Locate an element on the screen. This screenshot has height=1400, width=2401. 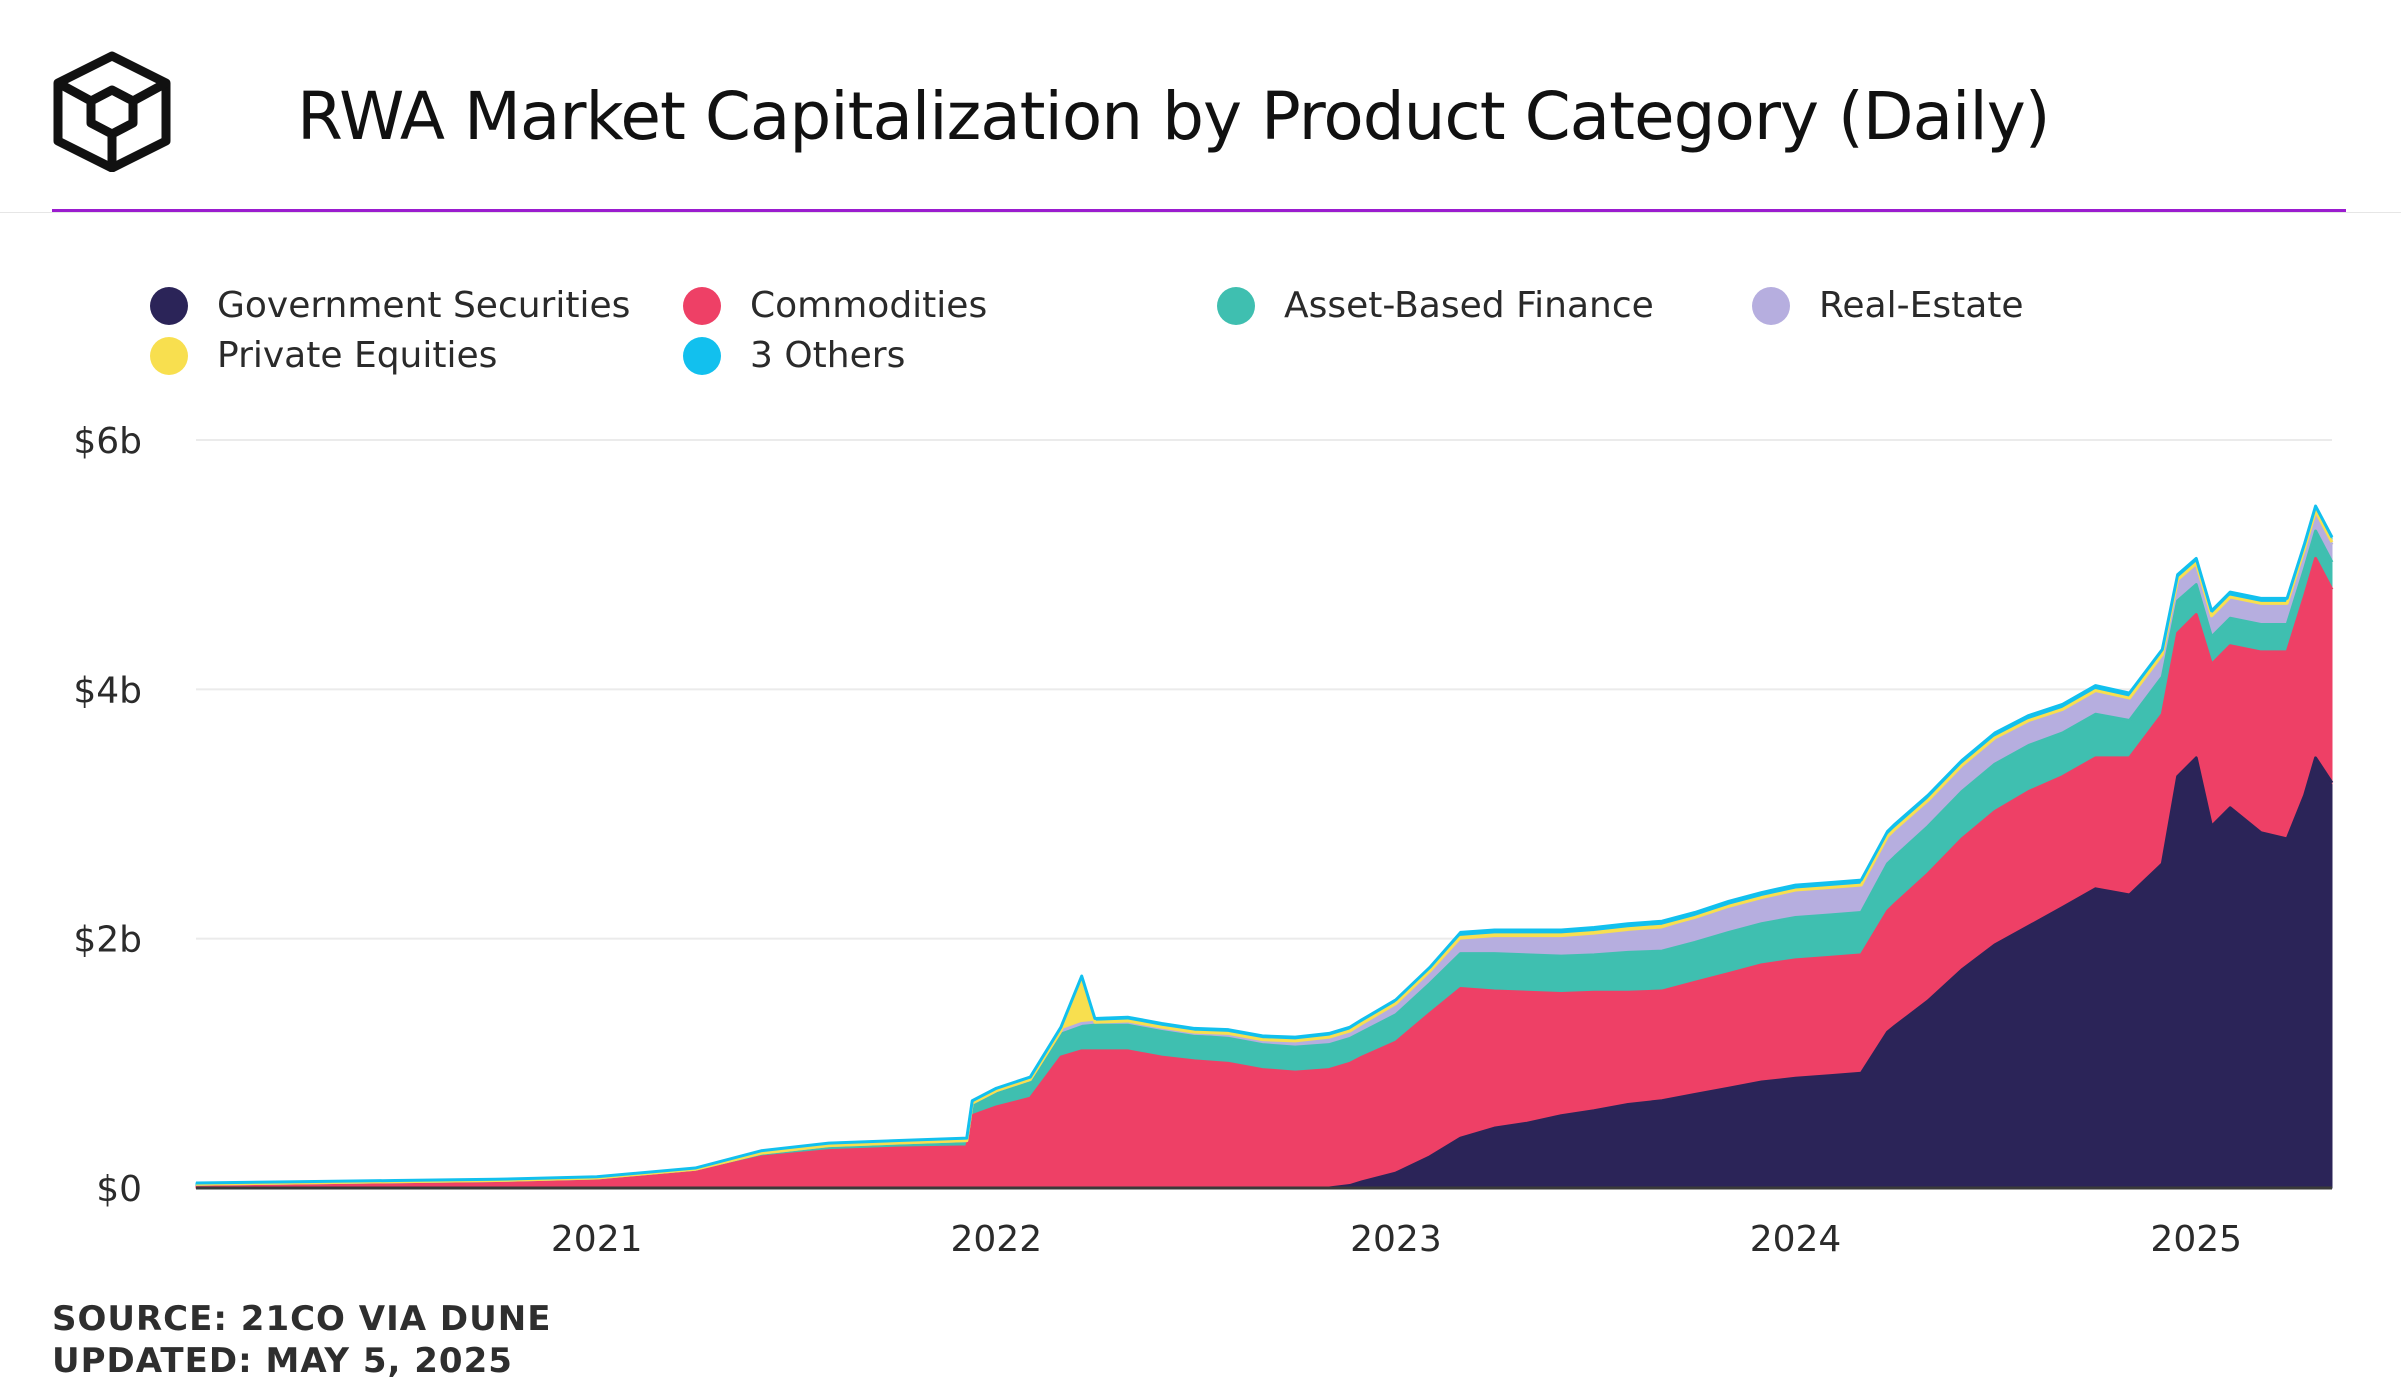
x-tick-label: 2023 is located at coordinates (1396, 1239).